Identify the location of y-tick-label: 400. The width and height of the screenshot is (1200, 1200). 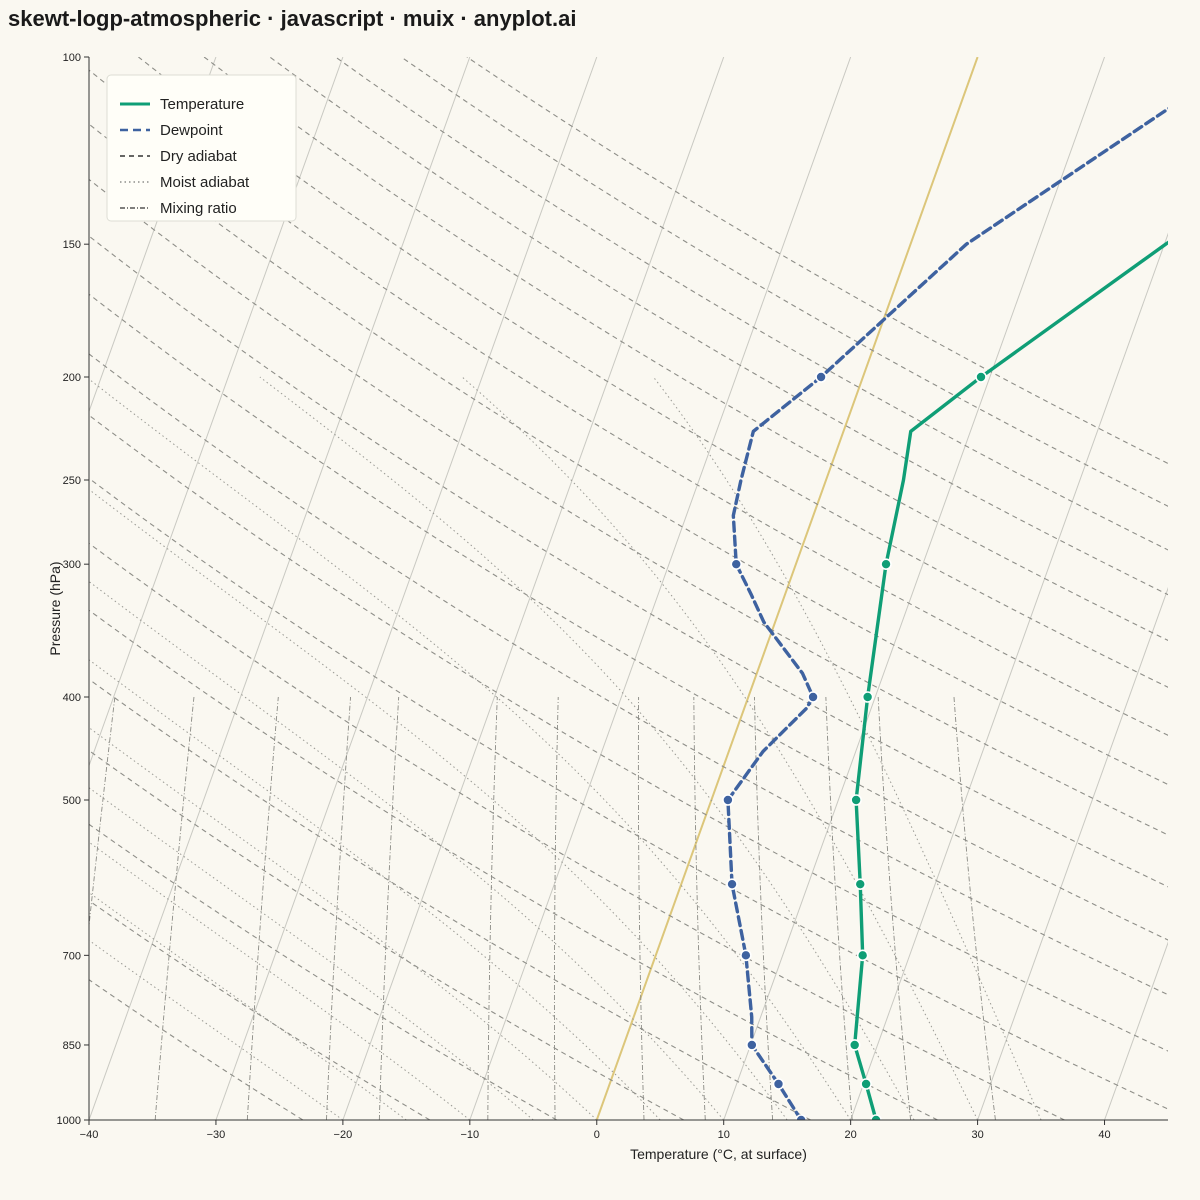
(72, 698).